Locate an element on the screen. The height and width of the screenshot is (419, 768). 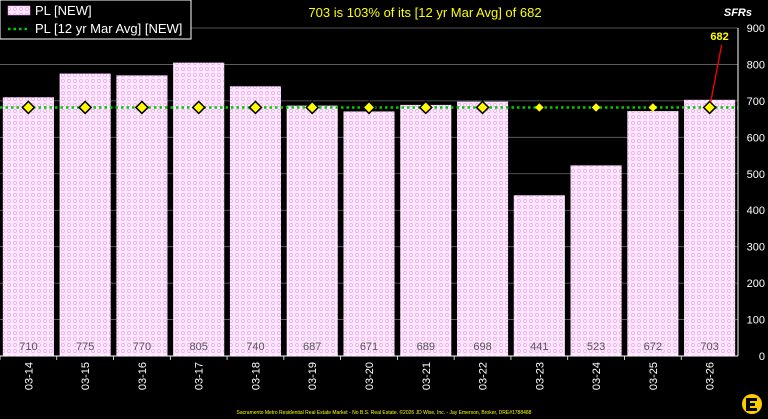
x-tick-label: 03-18 is located at coordinates (256, 376).